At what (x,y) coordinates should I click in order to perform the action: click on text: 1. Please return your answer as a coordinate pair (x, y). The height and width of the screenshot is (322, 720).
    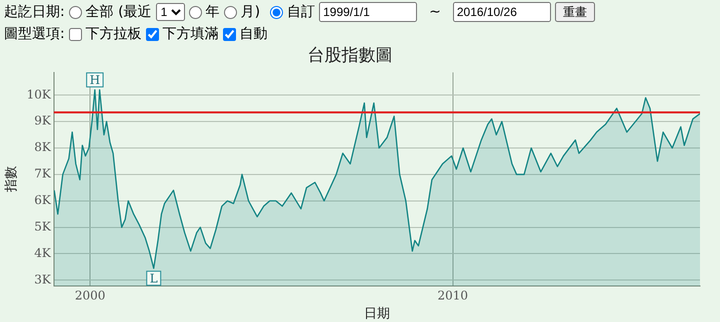
    Looking at the image, I should click on (170, 12).